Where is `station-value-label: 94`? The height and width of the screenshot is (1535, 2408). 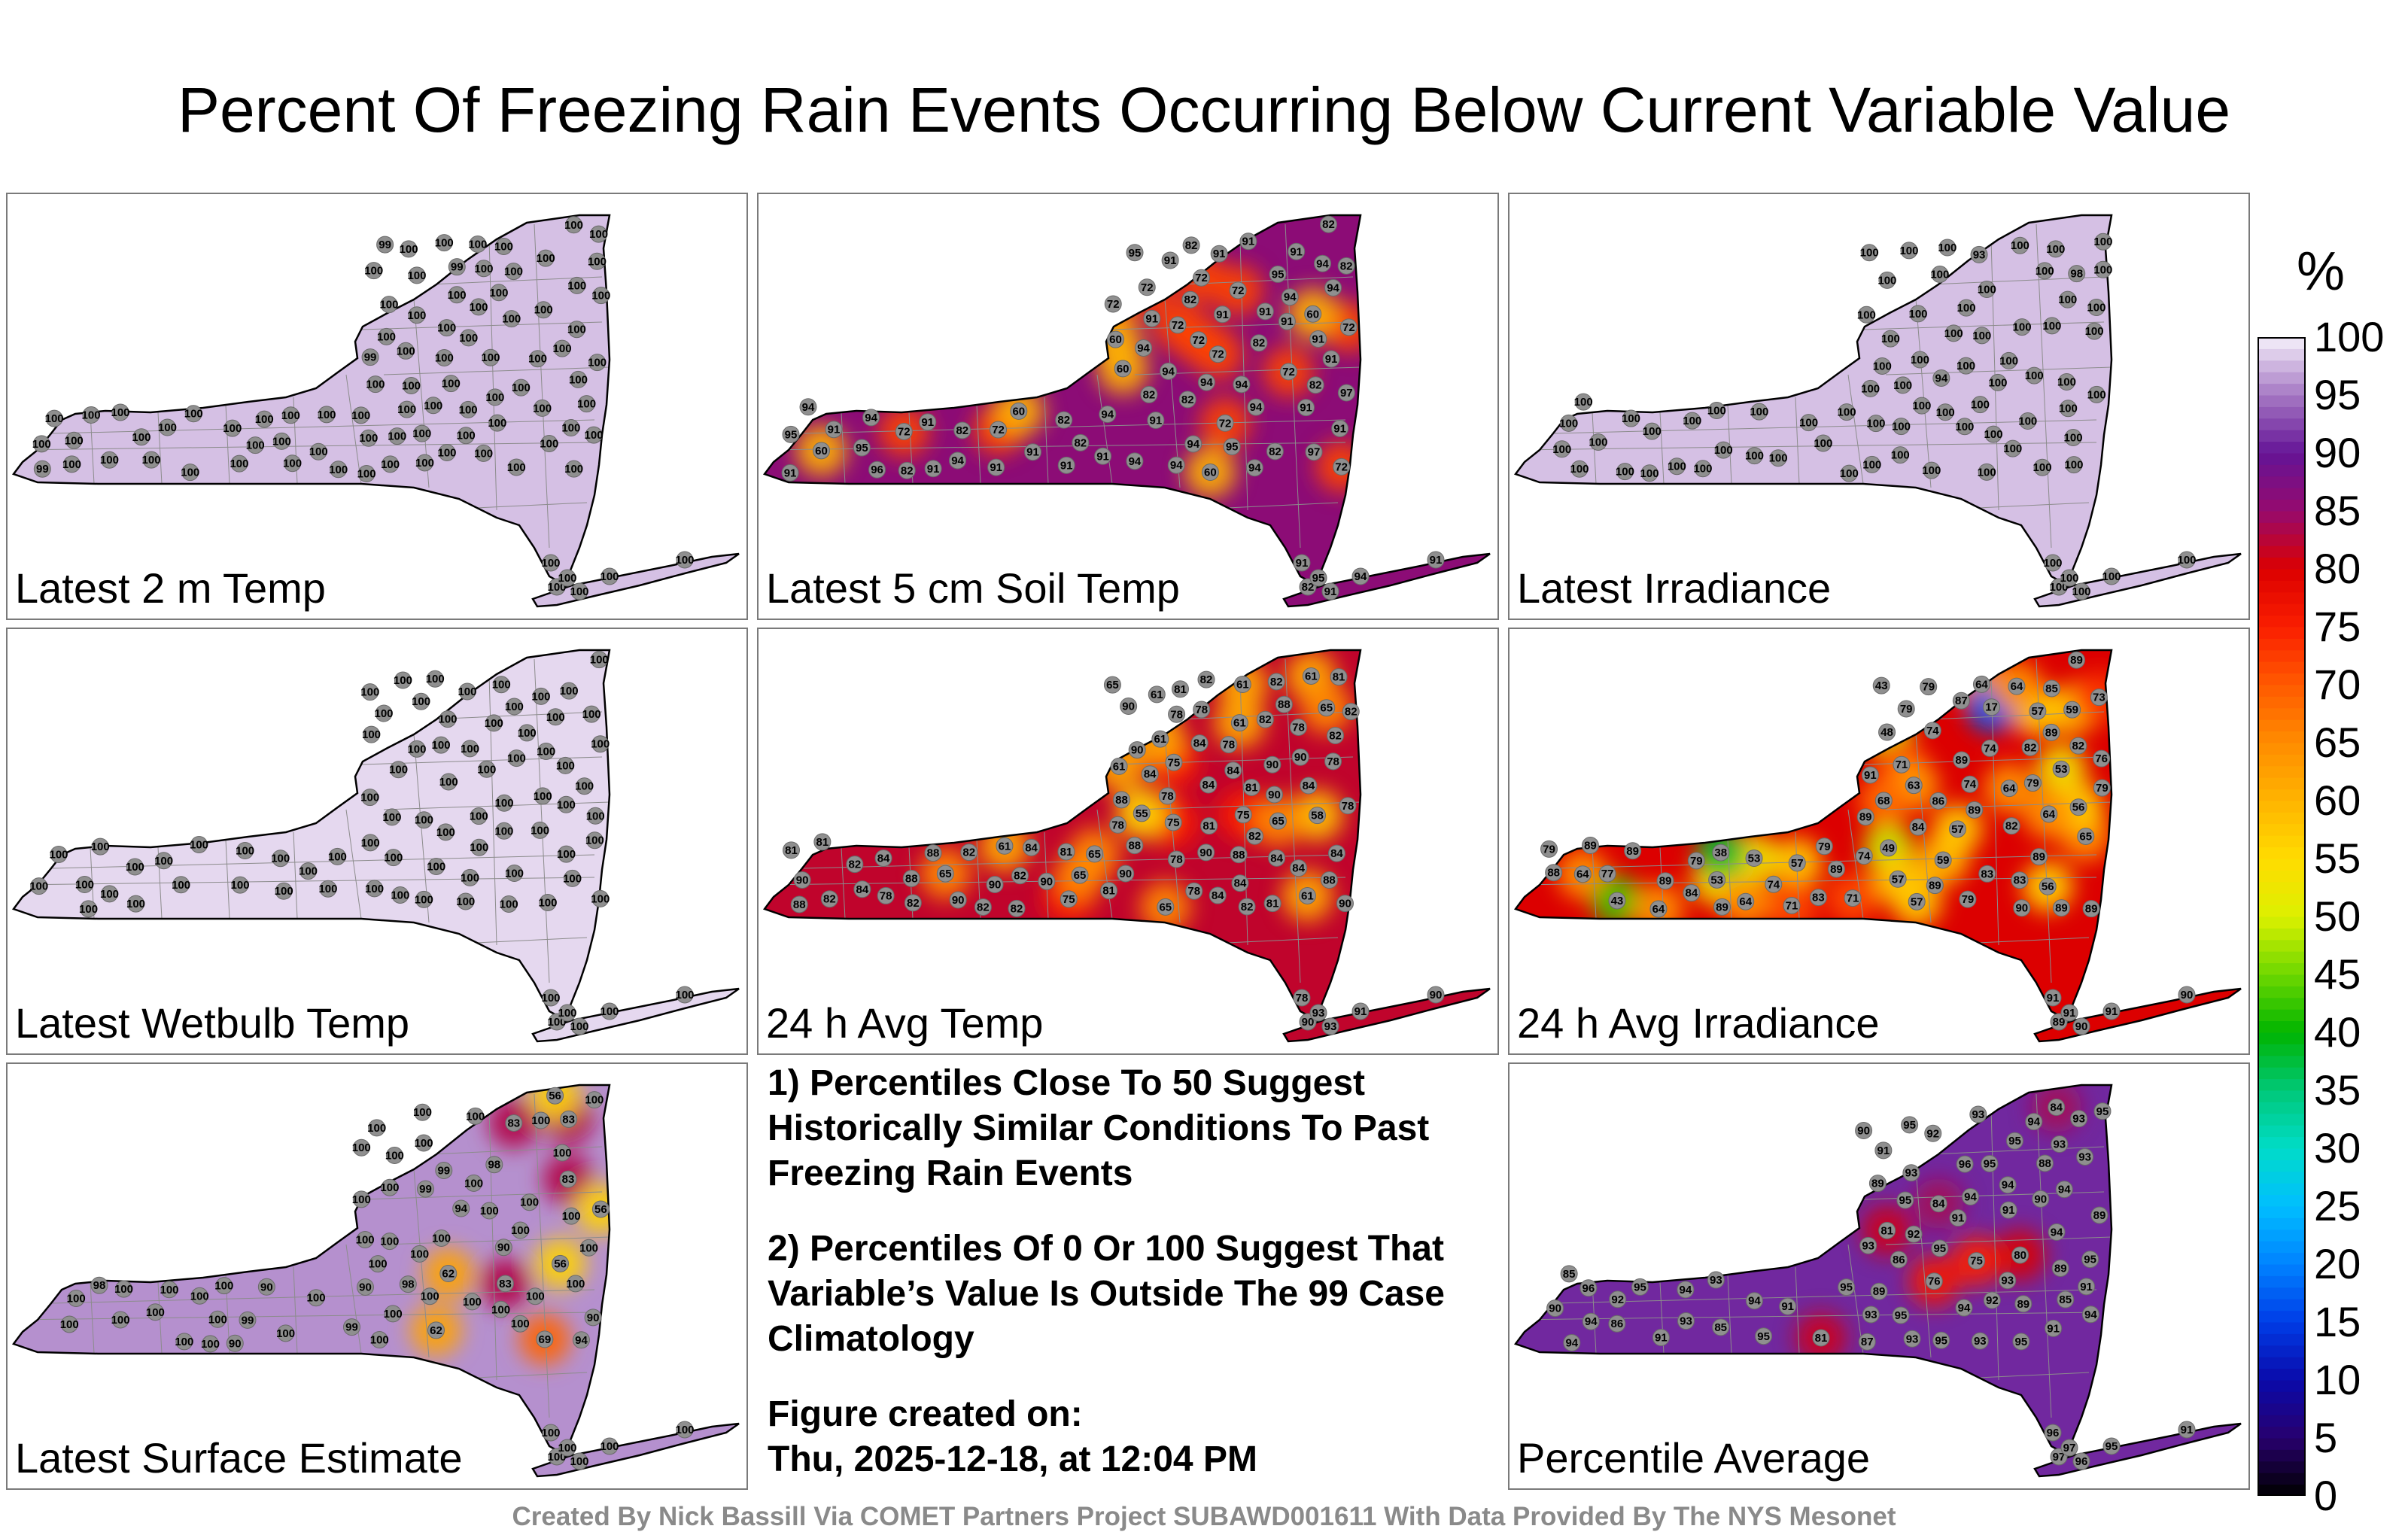
station-value-label: 94 is located at coordinates (1135, 461).